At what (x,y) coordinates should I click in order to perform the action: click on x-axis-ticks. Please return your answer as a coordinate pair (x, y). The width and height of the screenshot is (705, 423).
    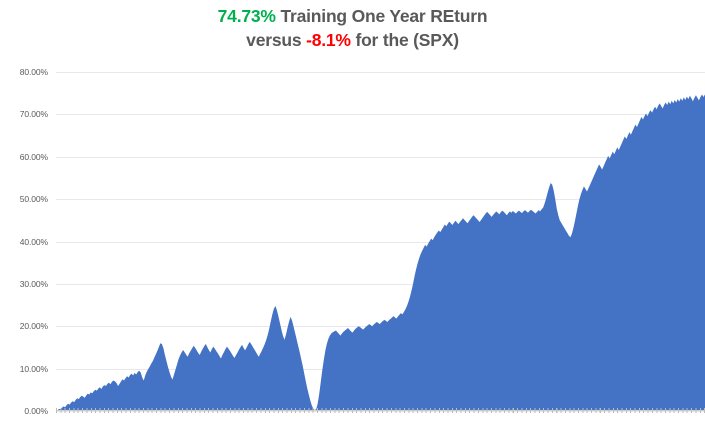
    Looking at the image, I should click on (380, 410).